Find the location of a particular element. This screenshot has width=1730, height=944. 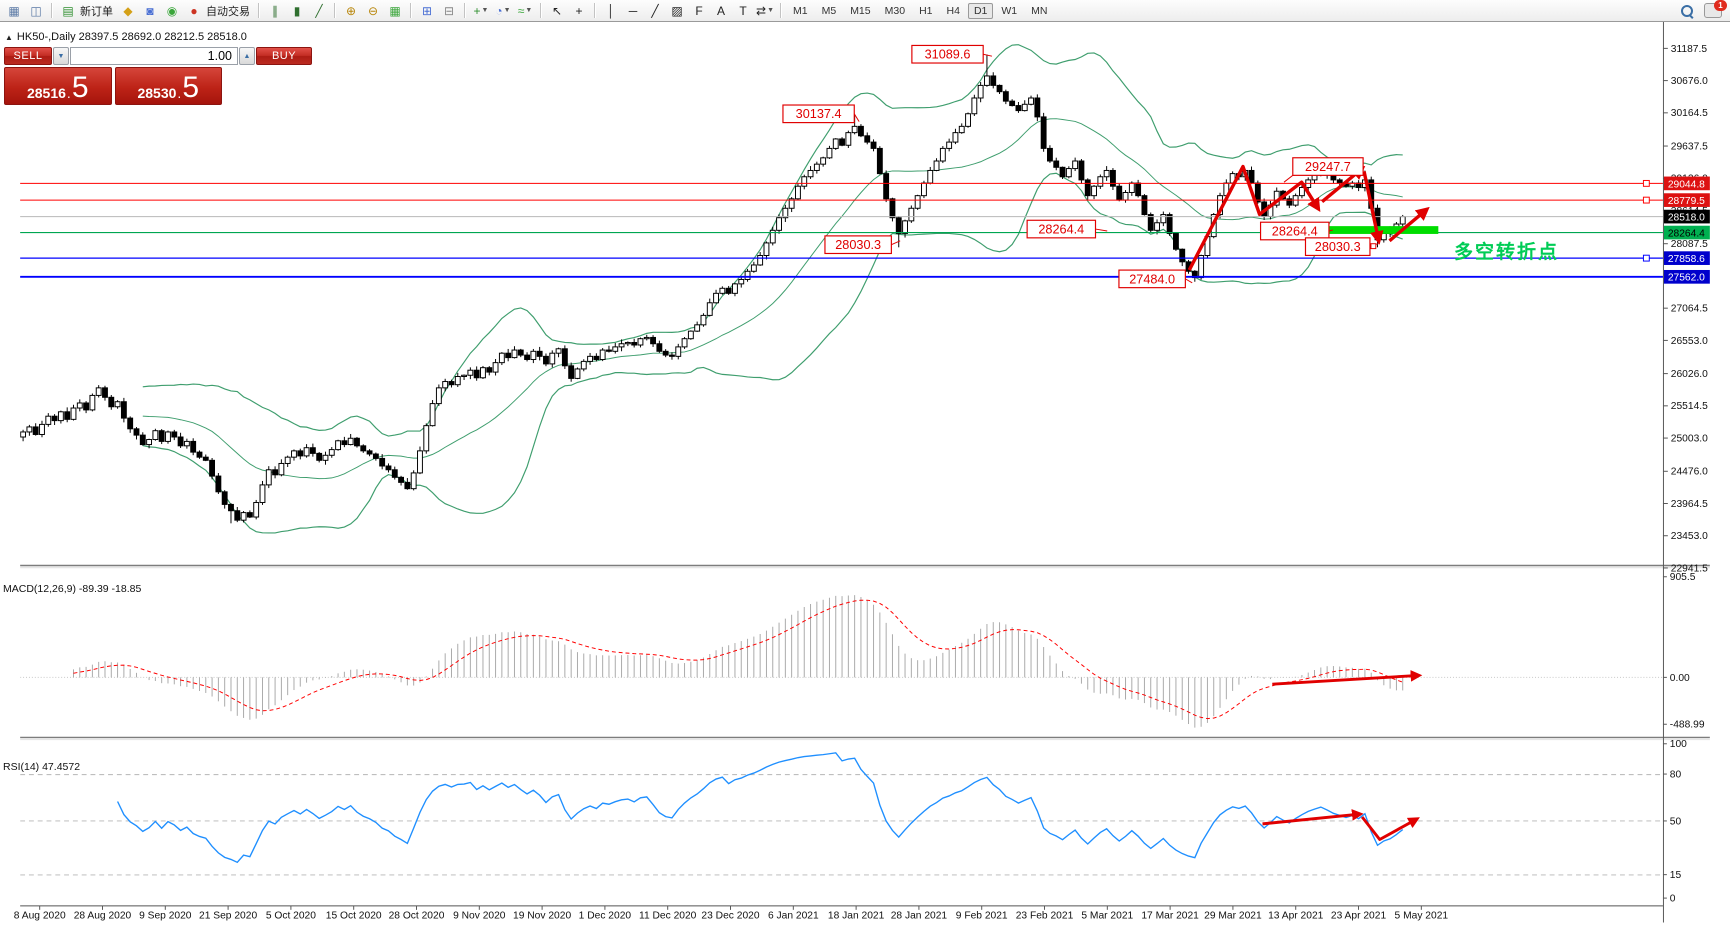

price-badge-28779.5: 28779.5 is located at coordinates (1686, 200).